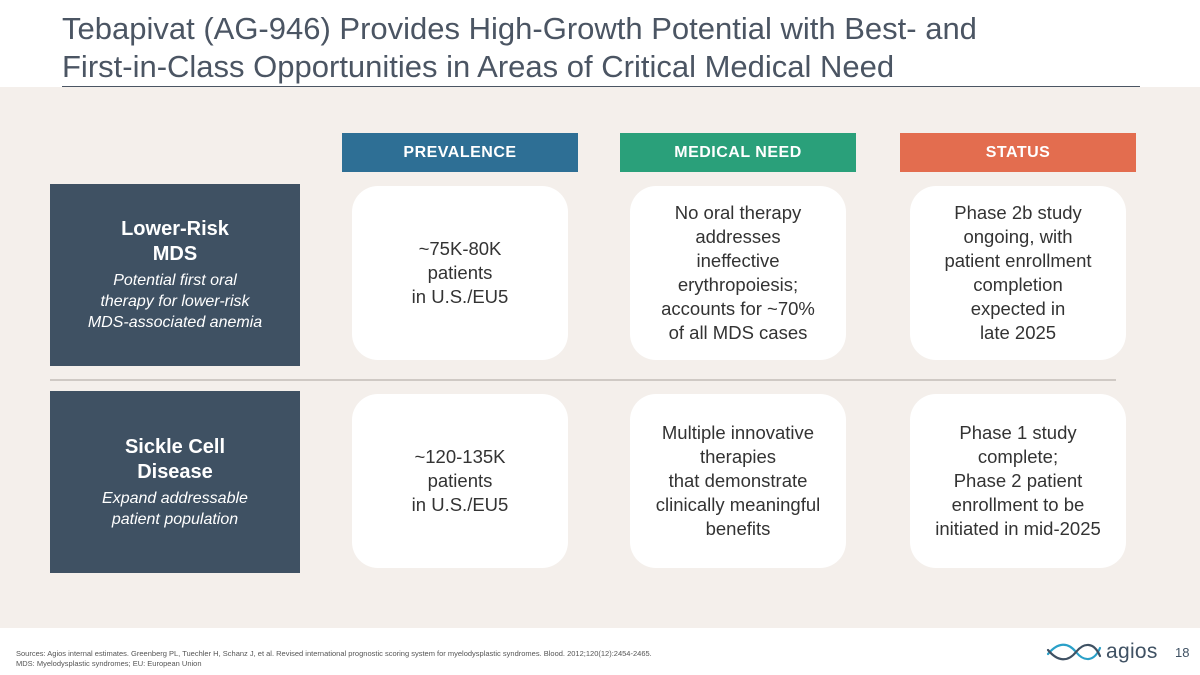 This screenshot has height=675, width=1200. I want to click on title-divider, so click(601, 86).